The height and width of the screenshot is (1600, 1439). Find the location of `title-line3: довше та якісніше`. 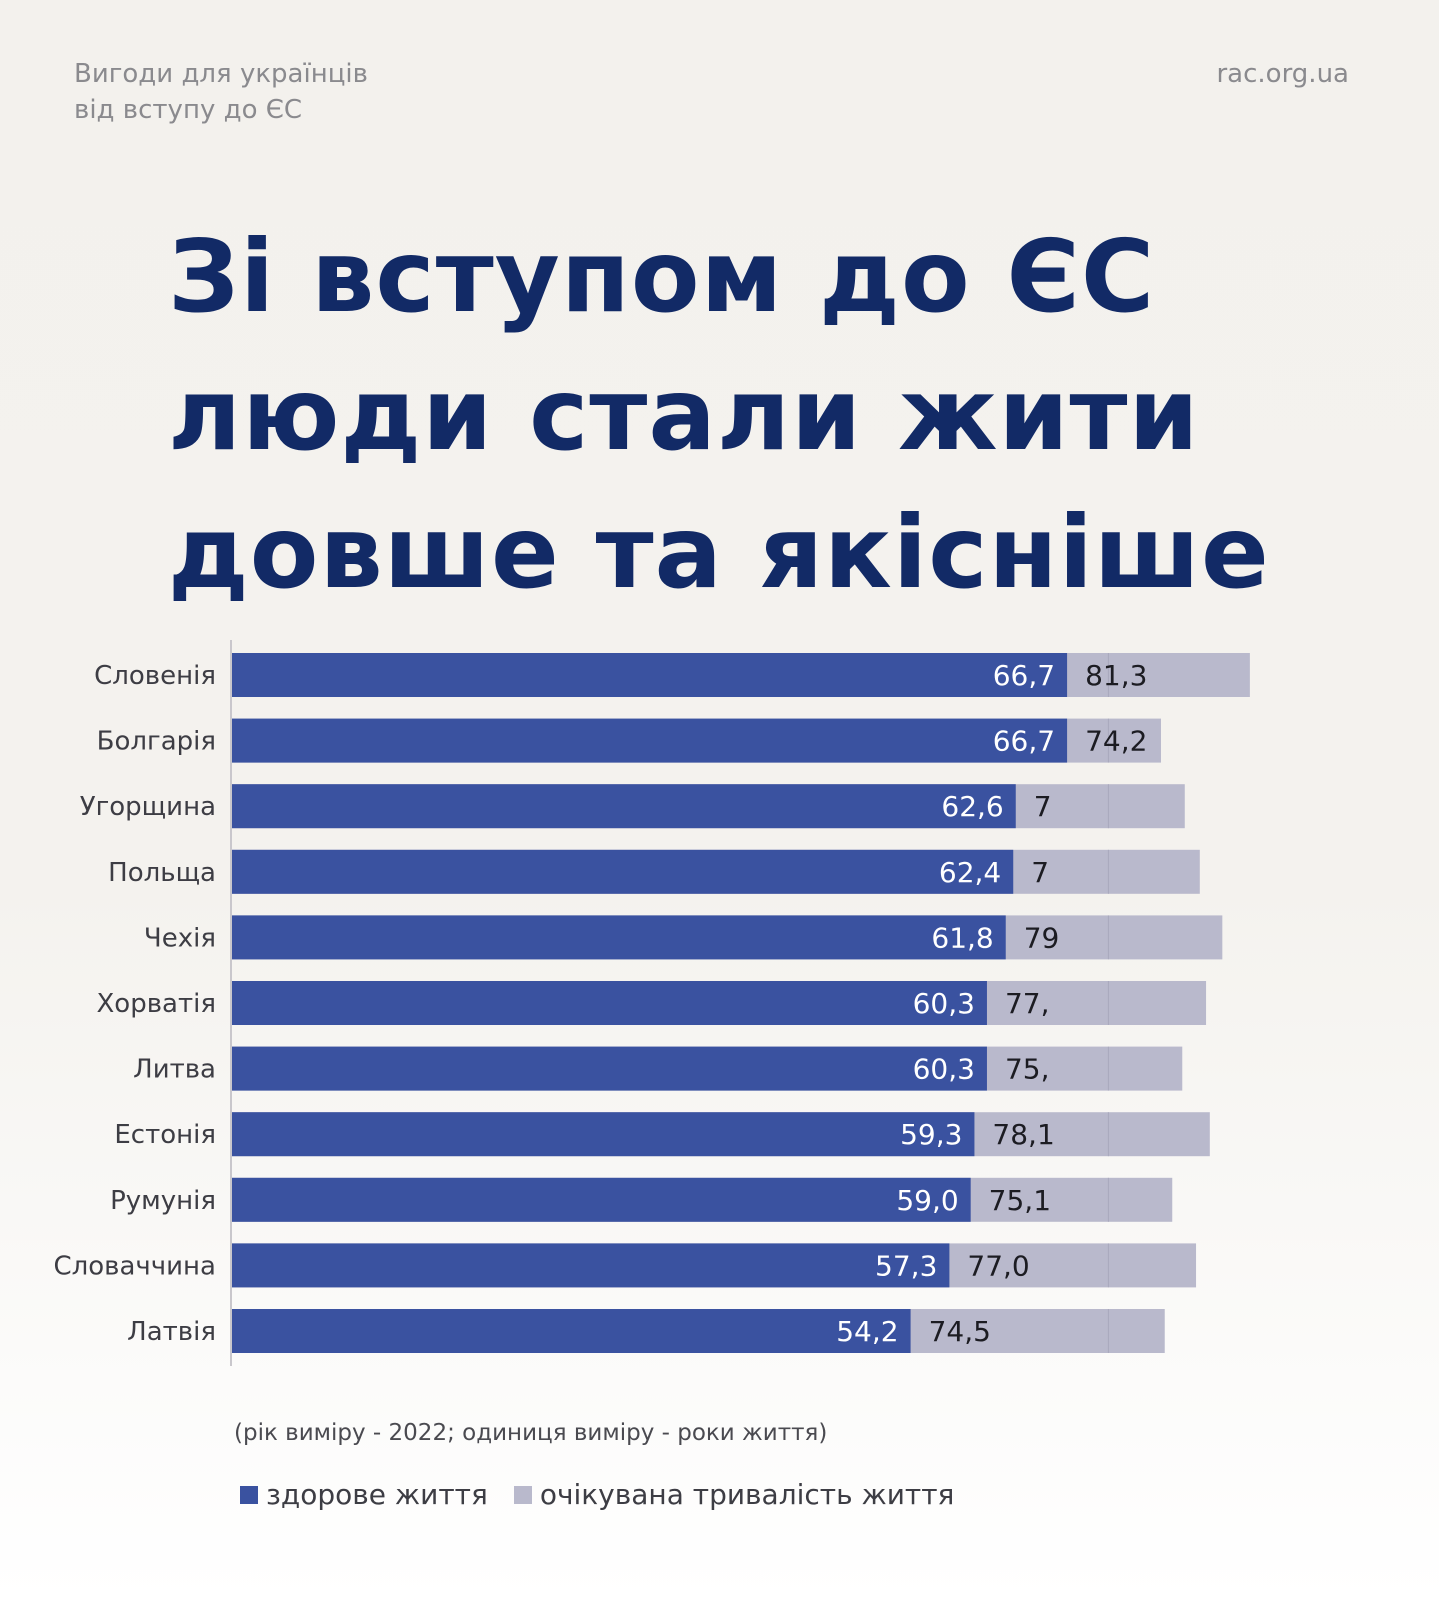

title-line3: довше та якісніше is located at coordinates (719, 552).